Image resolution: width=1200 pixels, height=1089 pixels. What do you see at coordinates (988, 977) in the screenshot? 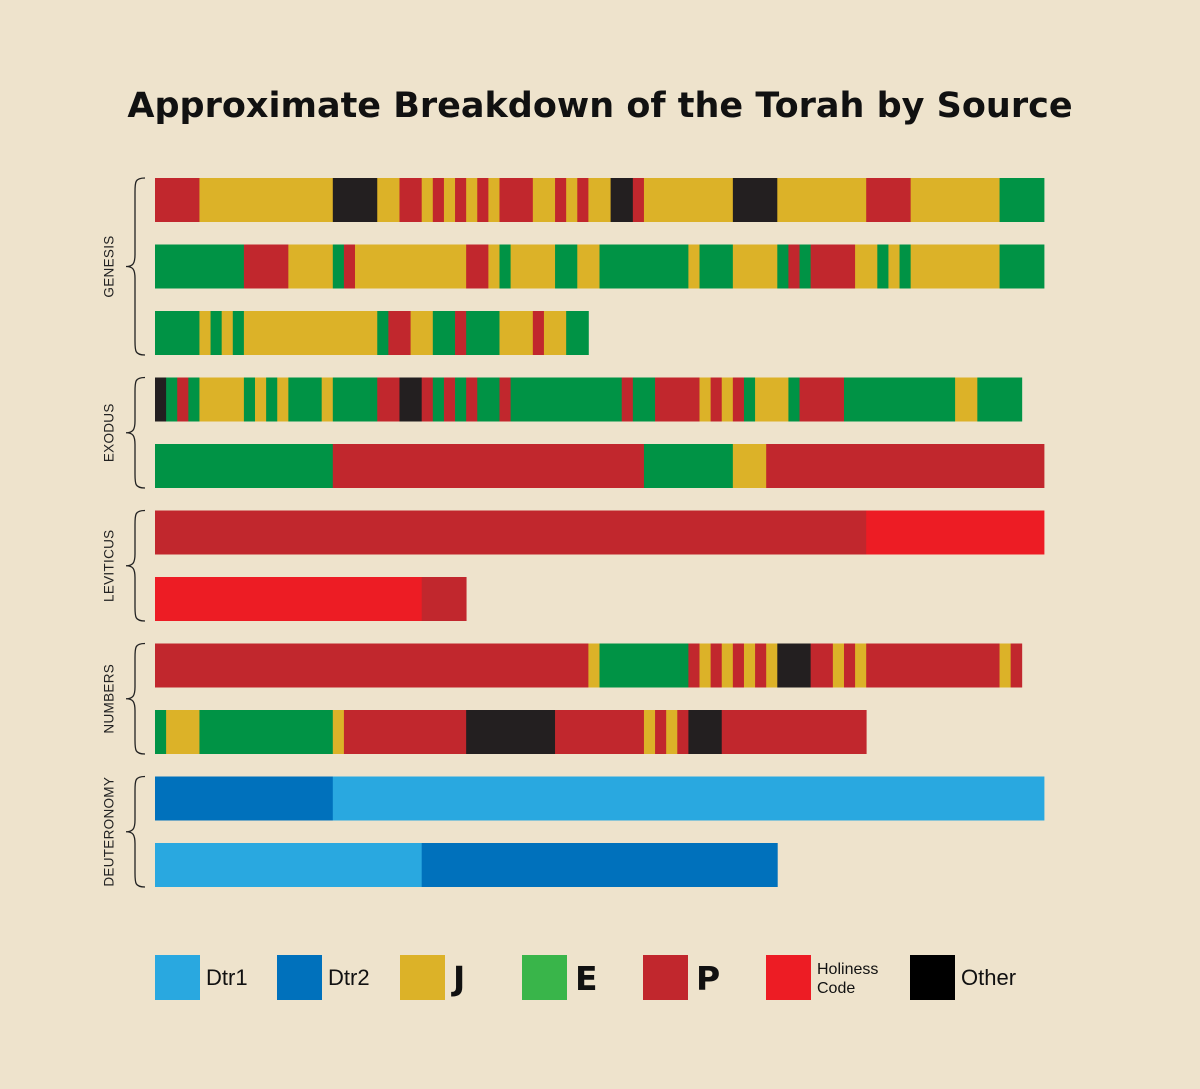
I see `legend-label-other: Other` at bounding box center [988, 977].